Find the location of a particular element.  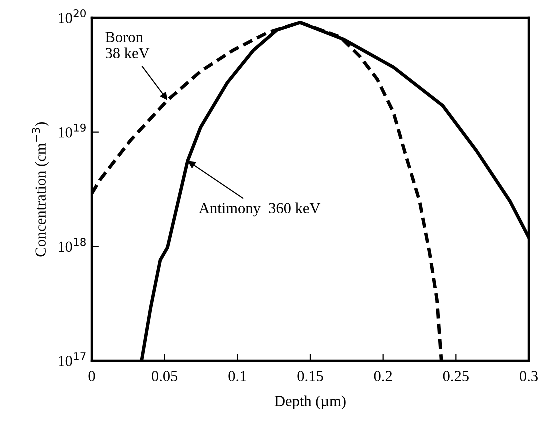

annotation: Antimony 360 keV is located at coordinates (260, 209).